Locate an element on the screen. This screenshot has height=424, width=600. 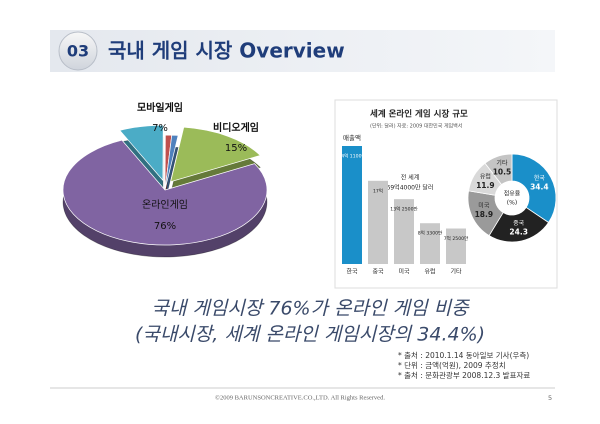
x-tick-label: 기타 is located at coordinates (456, 272).